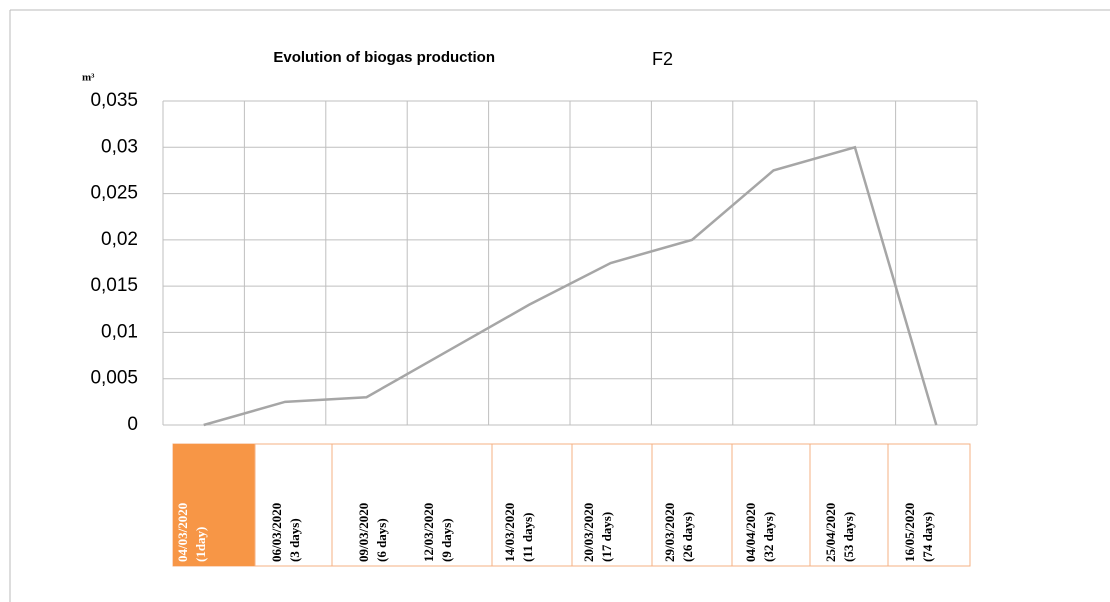 The width and height of the screenshot is (1110, 602). What do you see at coordinates (384, 57) in the screenshot?
I see `chart-title: Evolution of biogas production` at bounding box center [384, 57].